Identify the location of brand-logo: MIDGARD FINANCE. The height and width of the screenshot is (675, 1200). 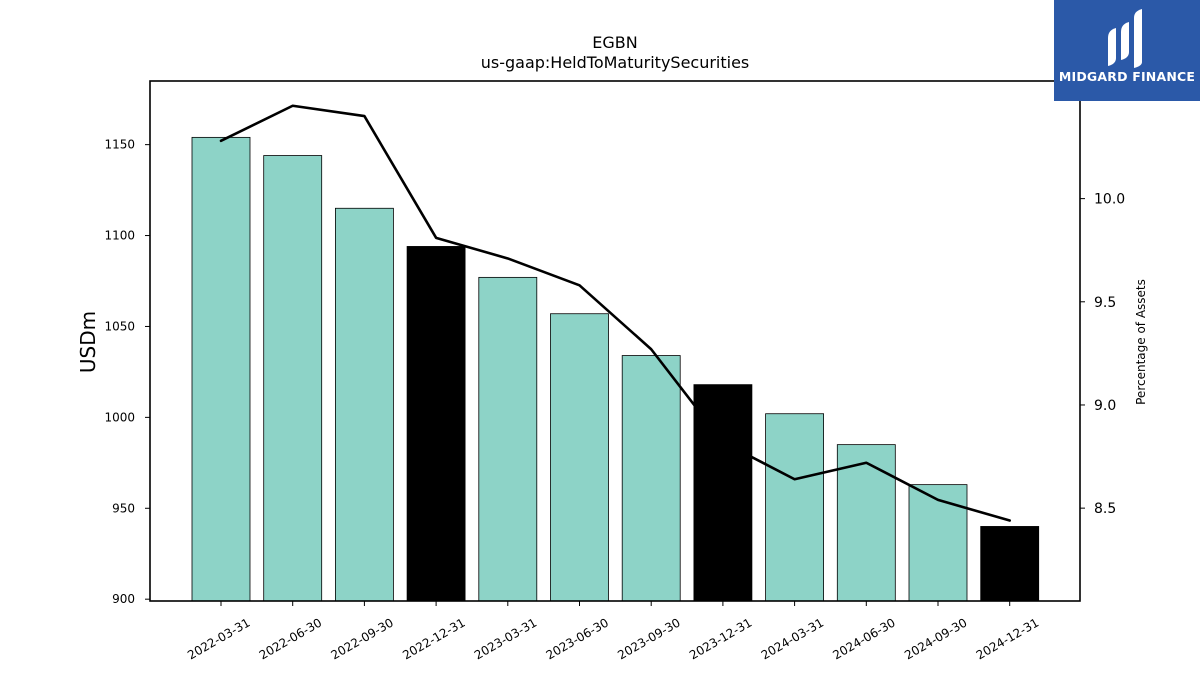
(1127, 50).